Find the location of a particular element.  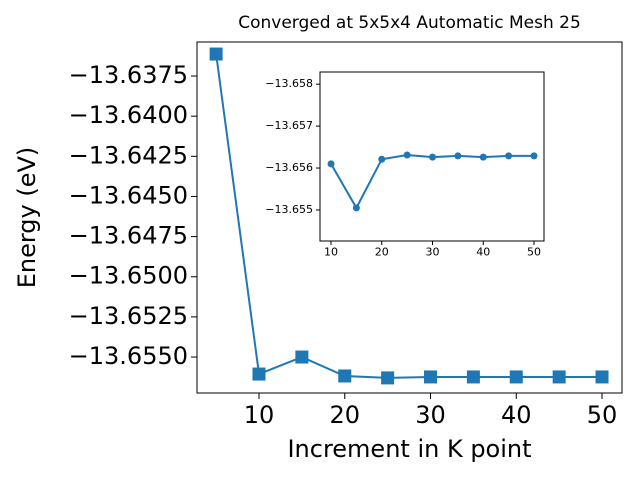

inset-x-tick-label: 40 is located at coordinates (483, 252).